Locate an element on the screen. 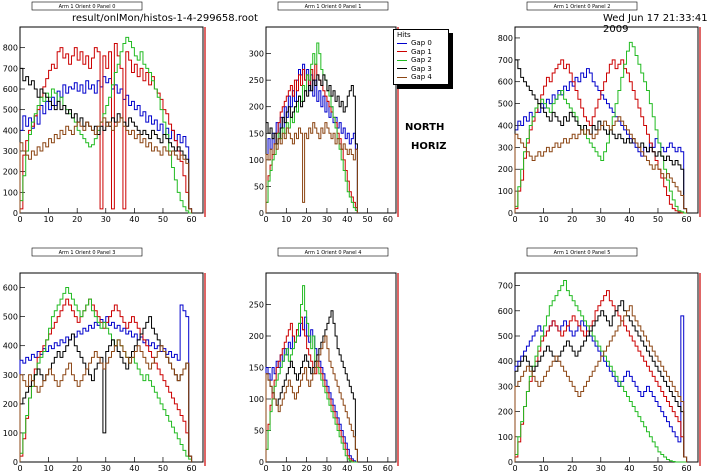  y-tick-label: 800 is located at coordinates (10, 48).